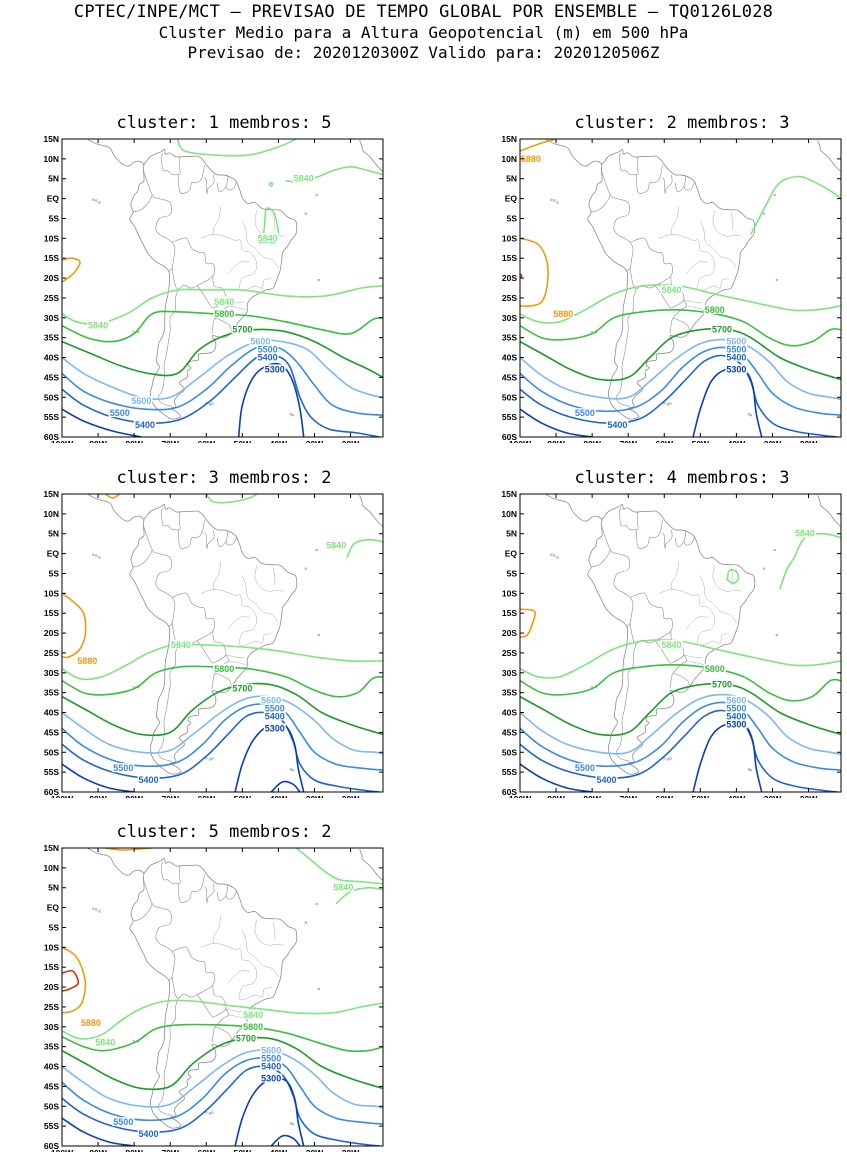  I want to click on lon-tick-label: 40W, so click(279, 796).